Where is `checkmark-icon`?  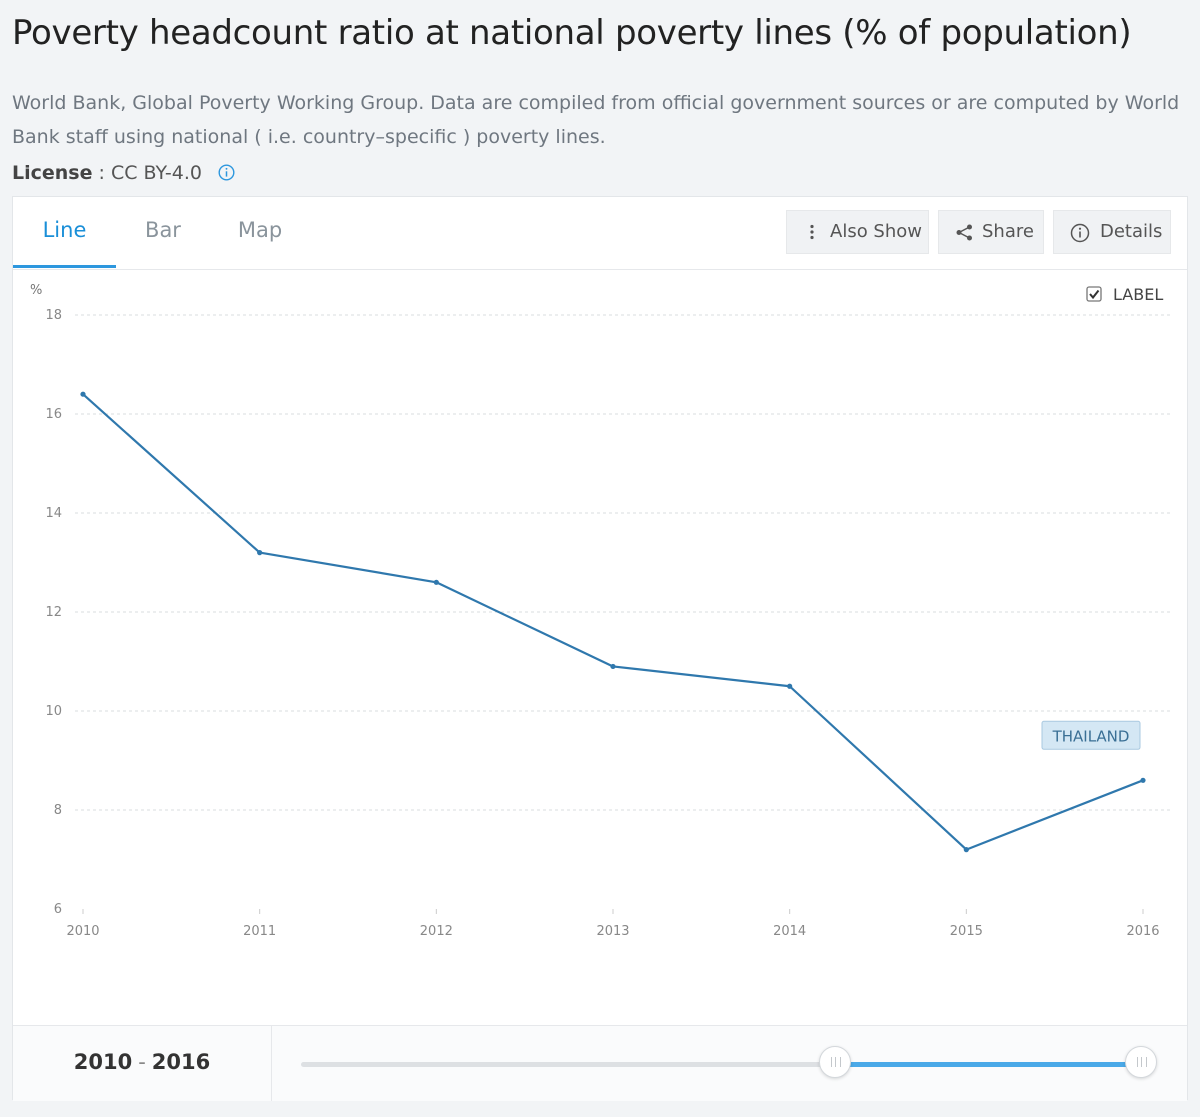
checkmark-icon is located at coordinates (1094, 294).